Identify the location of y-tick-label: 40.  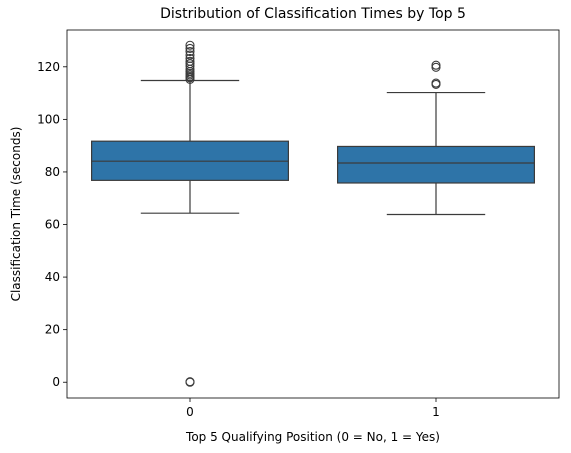
(52, 277).